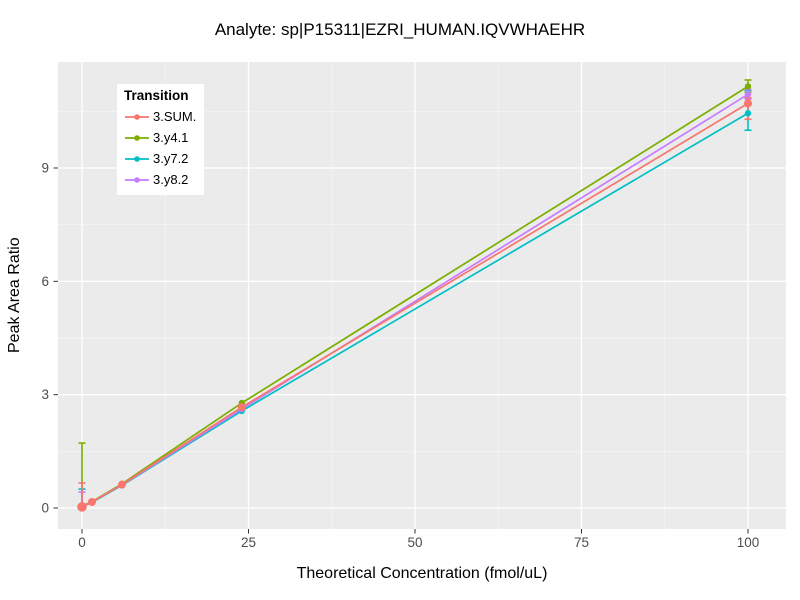 This screenshot has height=600, width=800. What do you see at coordinates (748, 86) in the screenshot?
I see `data-point-3.y4.1` at bounding box center [748, 86].